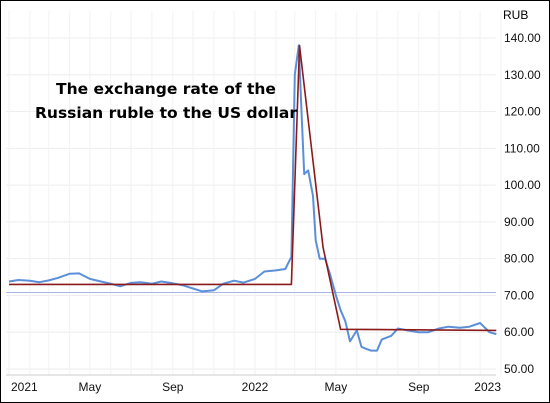 The width and height of the screenshot is (550, 403). What do you see at coordinates (522, 75) in the screenshot?
I see `y-tick-label: 130.00` at bounding box center [522, 75].